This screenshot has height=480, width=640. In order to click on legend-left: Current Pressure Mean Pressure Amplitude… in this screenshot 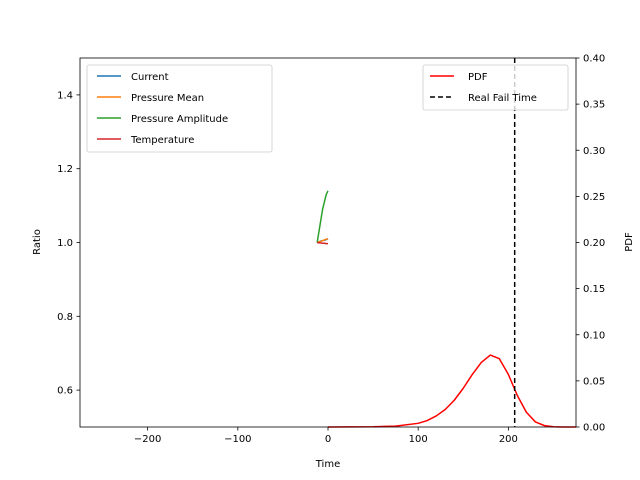, I will do `click(179, 108)`.